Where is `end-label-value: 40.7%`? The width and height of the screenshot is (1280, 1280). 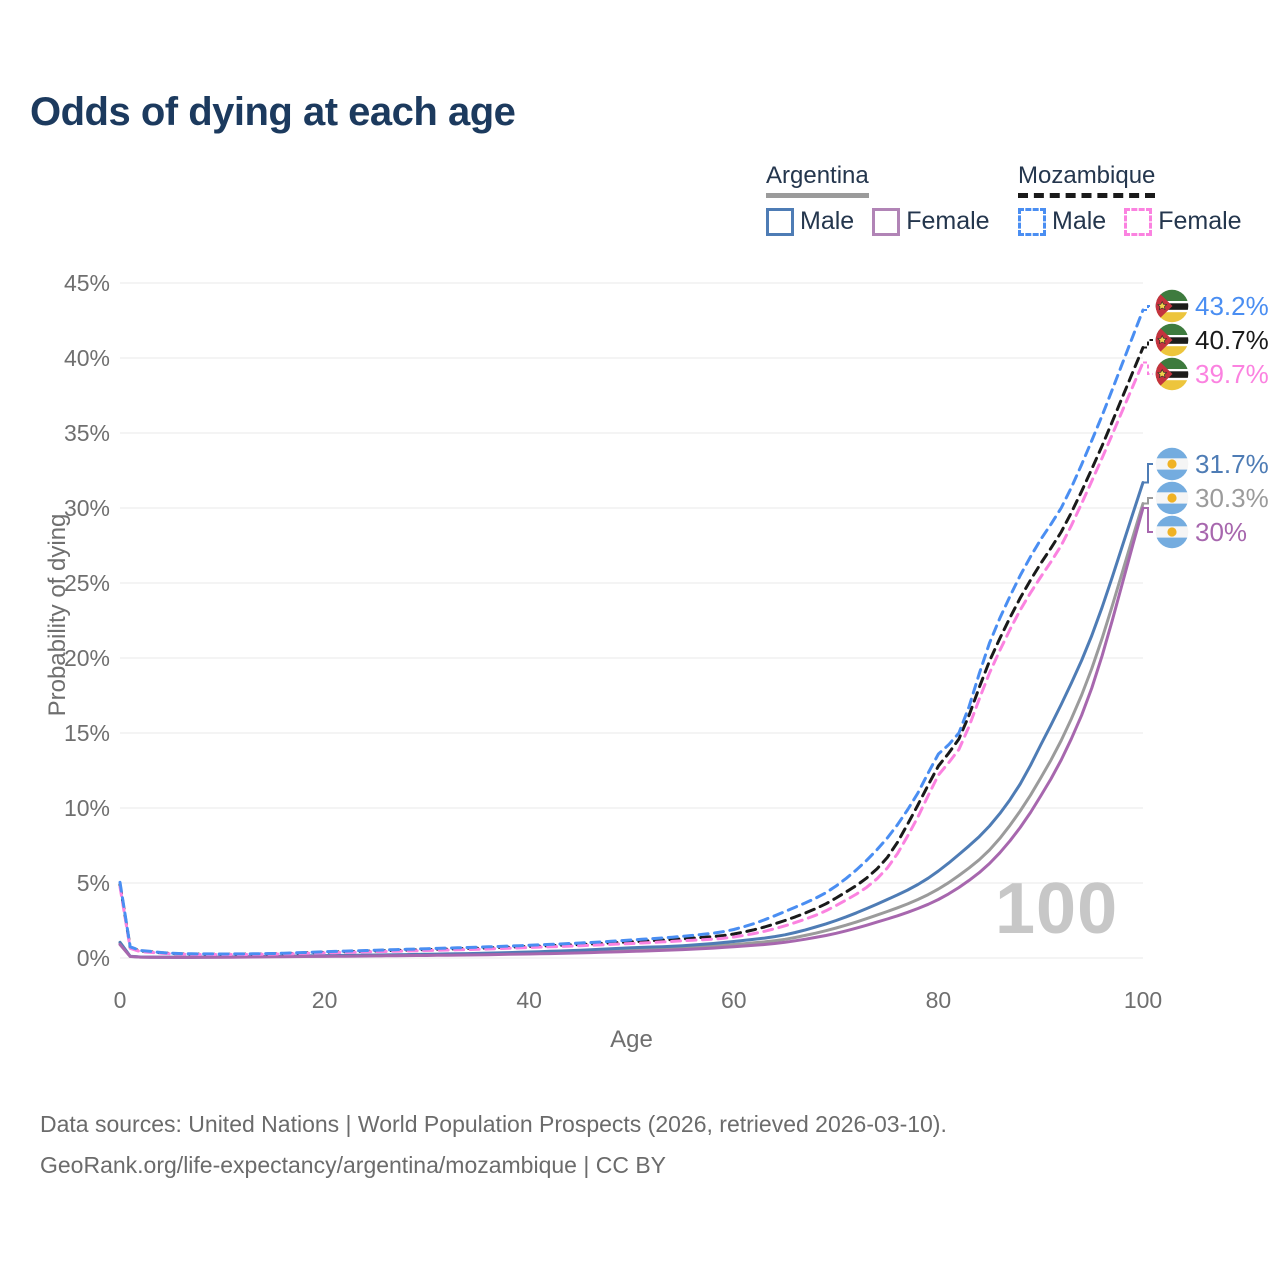 end-label-value: 40.7% is located at coordinates (1232, 339).